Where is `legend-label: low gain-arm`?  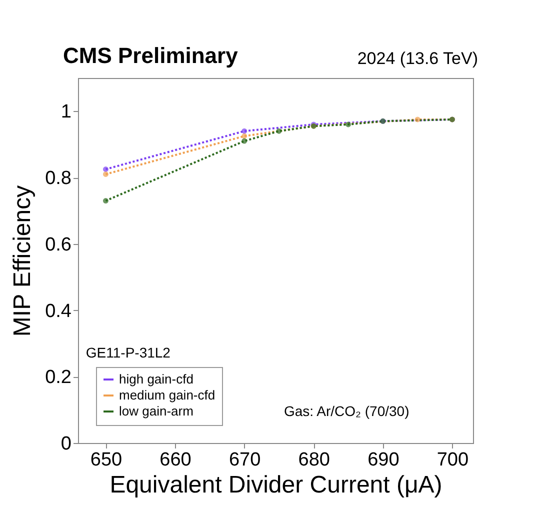
legend-label: low gain-arm is located at coordinates (156, 411).